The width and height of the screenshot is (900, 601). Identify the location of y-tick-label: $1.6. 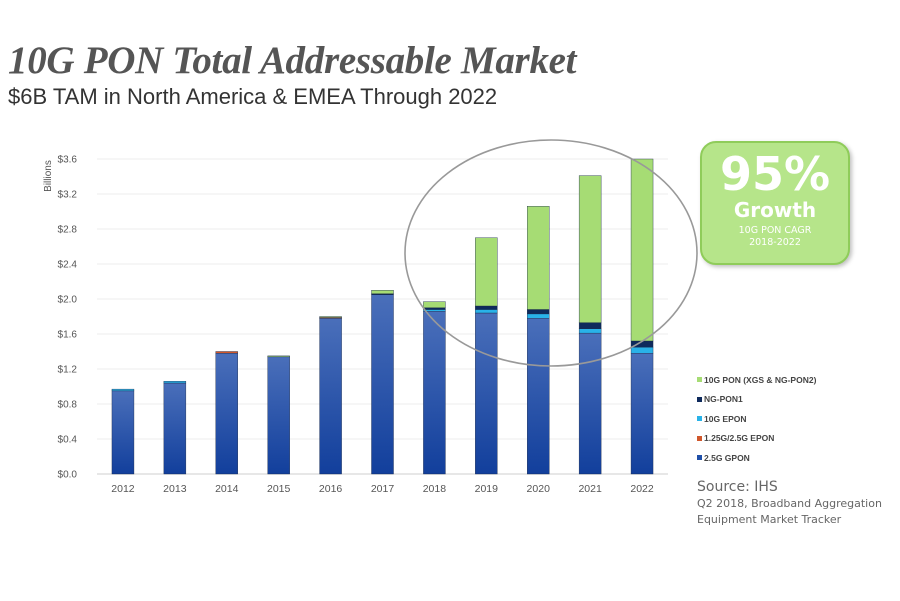
(68, 335).